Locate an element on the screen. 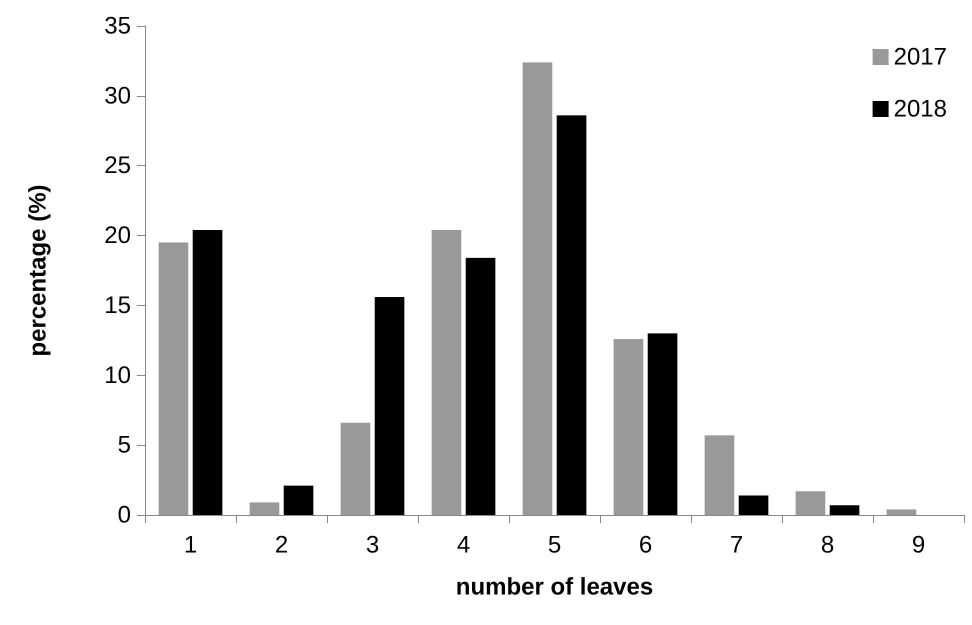 Image resolution: width=972 pixels, height=625 pixels. x-tick-label: 2 is located at coordinates (281, 545).